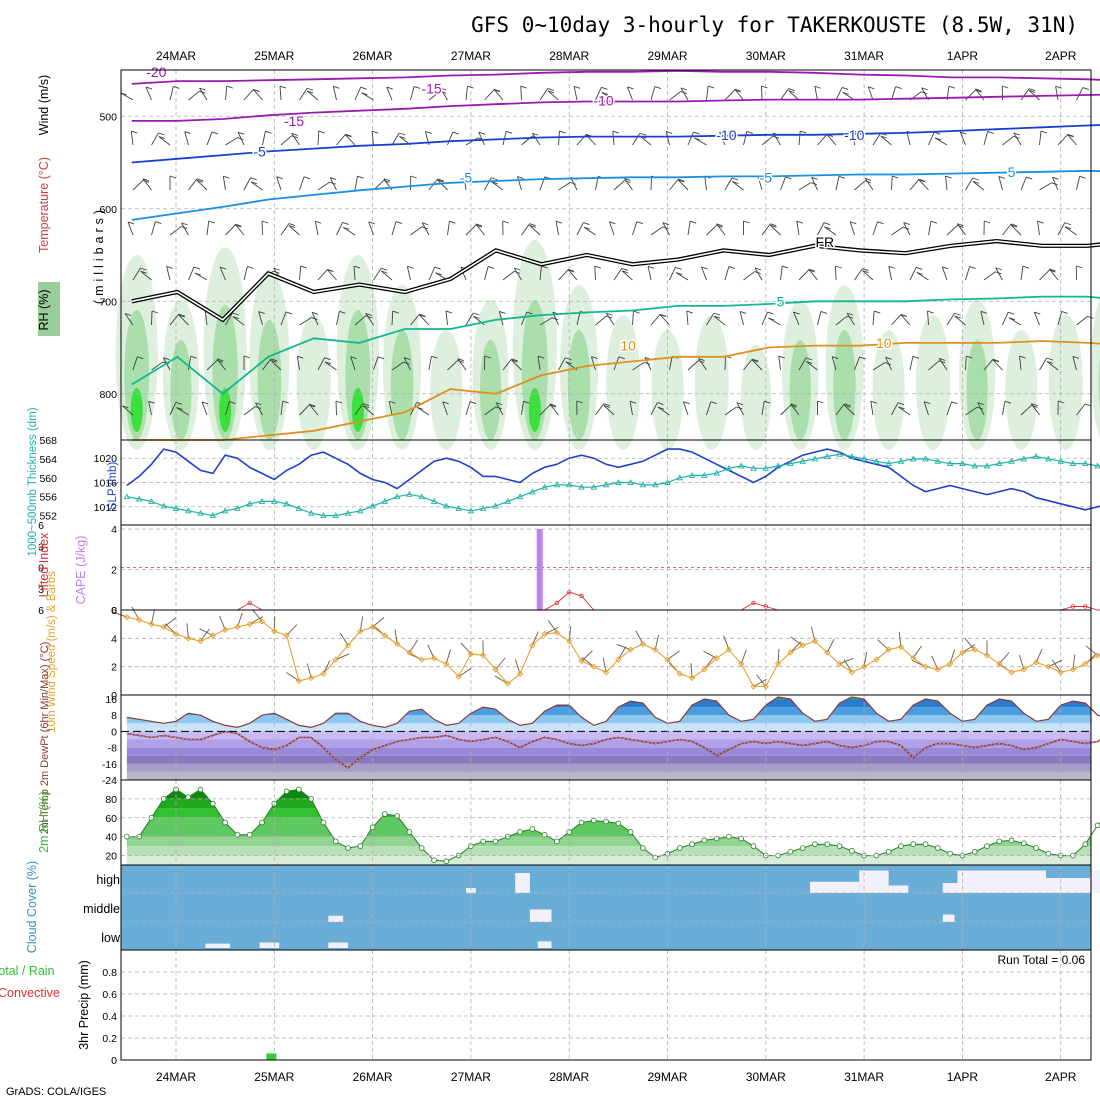  I want to click on date-label-bottom: 1APR, so click(963, 1077).